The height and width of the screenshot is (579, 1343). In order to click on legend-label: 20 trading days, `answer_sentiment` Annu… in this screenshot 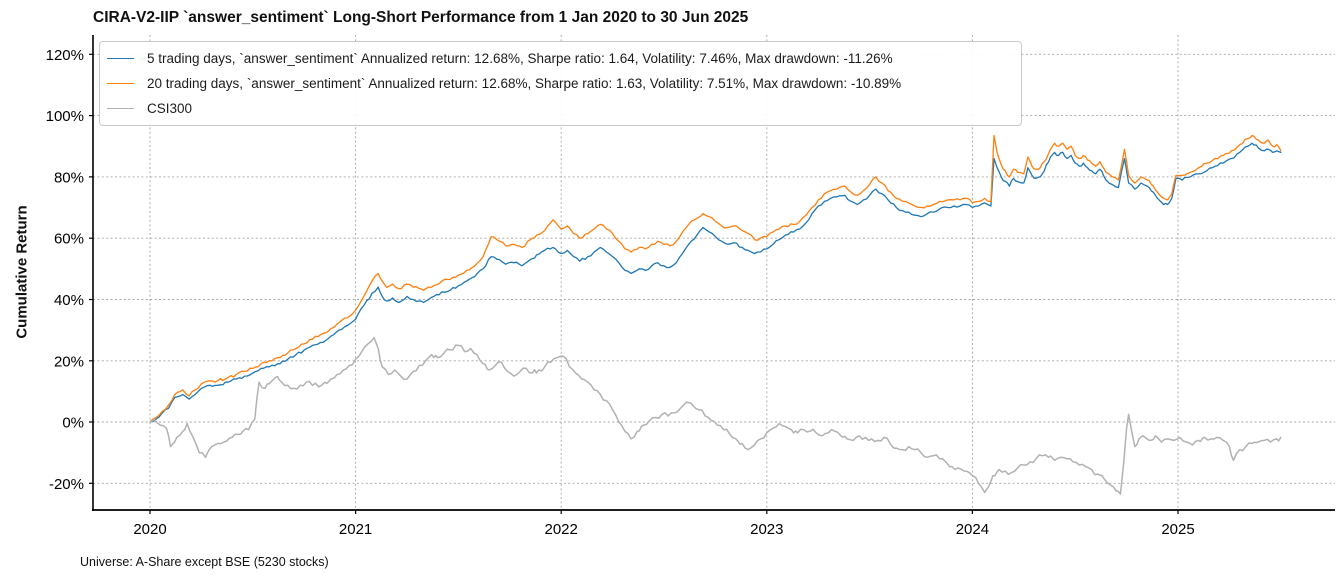, I will do `click(524, 83)`.